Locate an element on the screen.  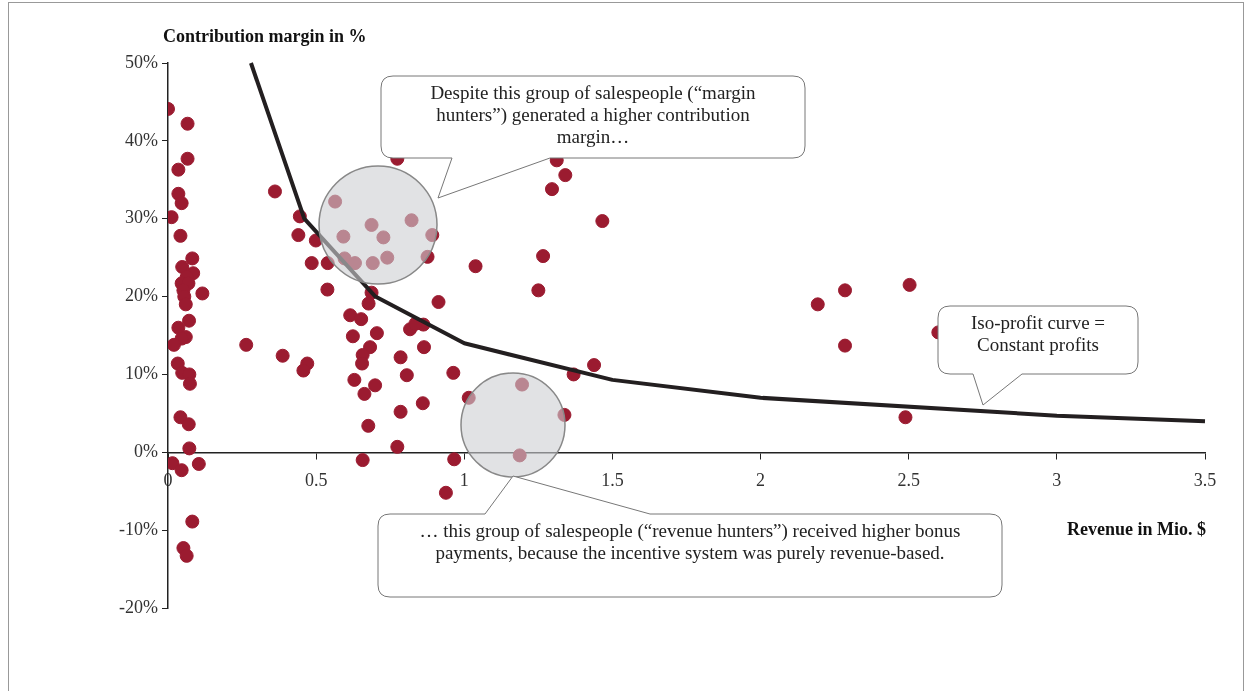
annotation: … this group of salespeople (“revenue hunters”) received higher bonus payments, because the incentive system was purely revenue-based. is located at coordinates (690, 542).